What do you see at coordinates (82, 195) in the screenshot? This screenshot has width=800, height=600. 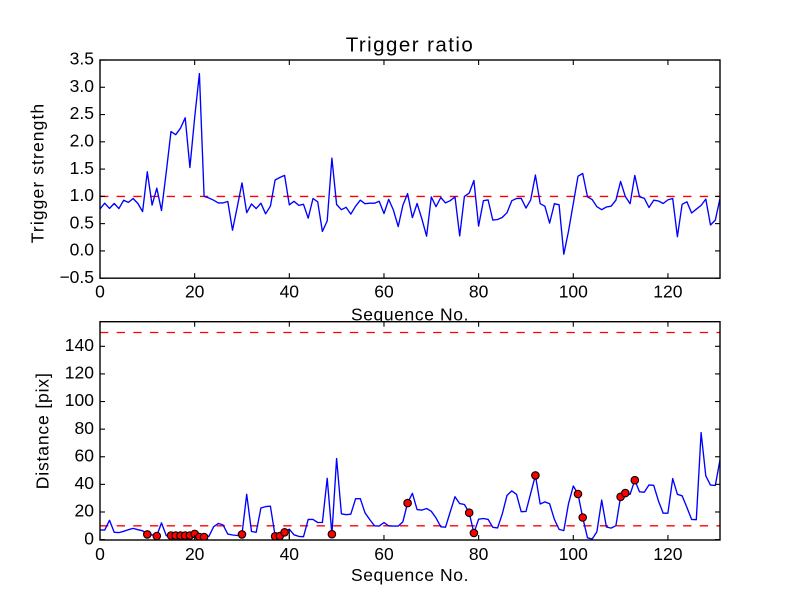 I see `svg-text: 1.0` at bounding box center [82, 195].